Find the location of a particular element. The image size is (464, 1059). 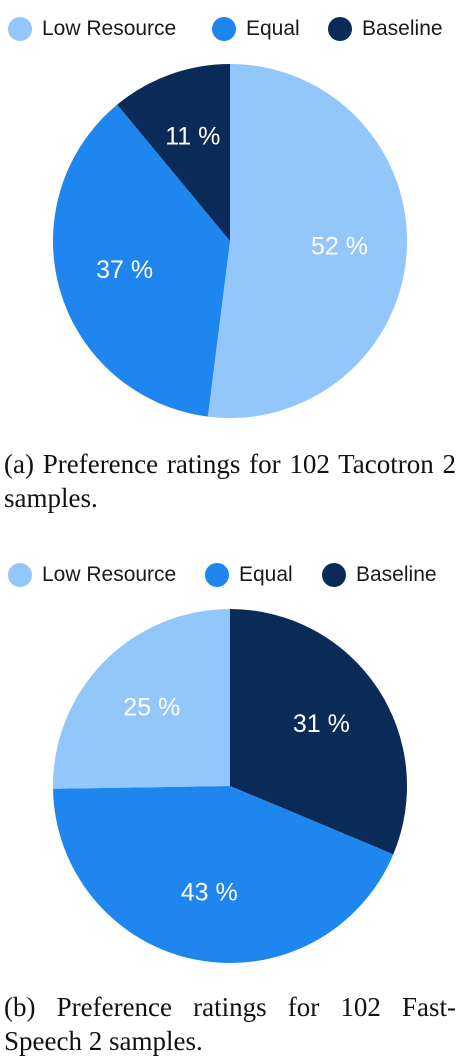

legend-b: Low Resource Equal Baseline is located at coordinates (232, 575).